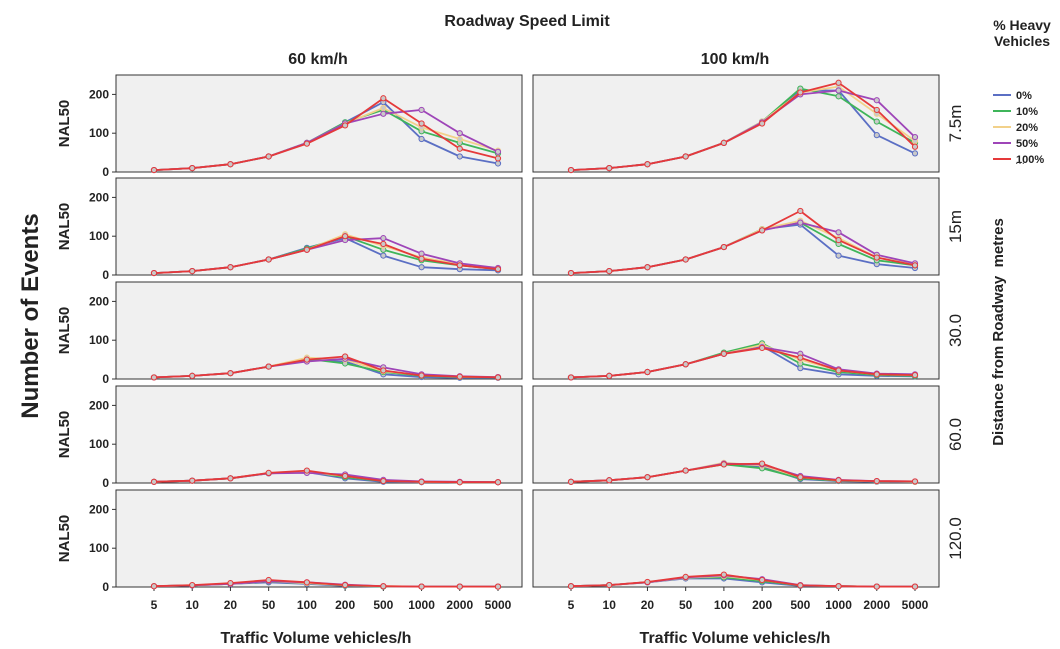 The image size is (1060, 649). I want to click on legend-label-4: 100%, so click(1030, 160).